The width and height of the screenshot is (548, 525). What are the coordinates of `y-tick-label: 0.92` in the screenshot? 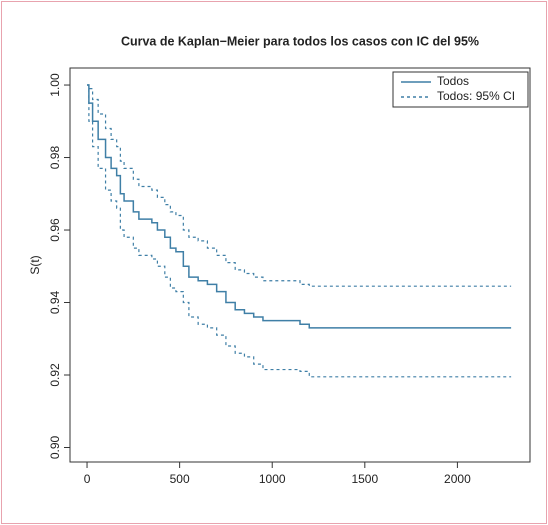 It's located at (55, 375).